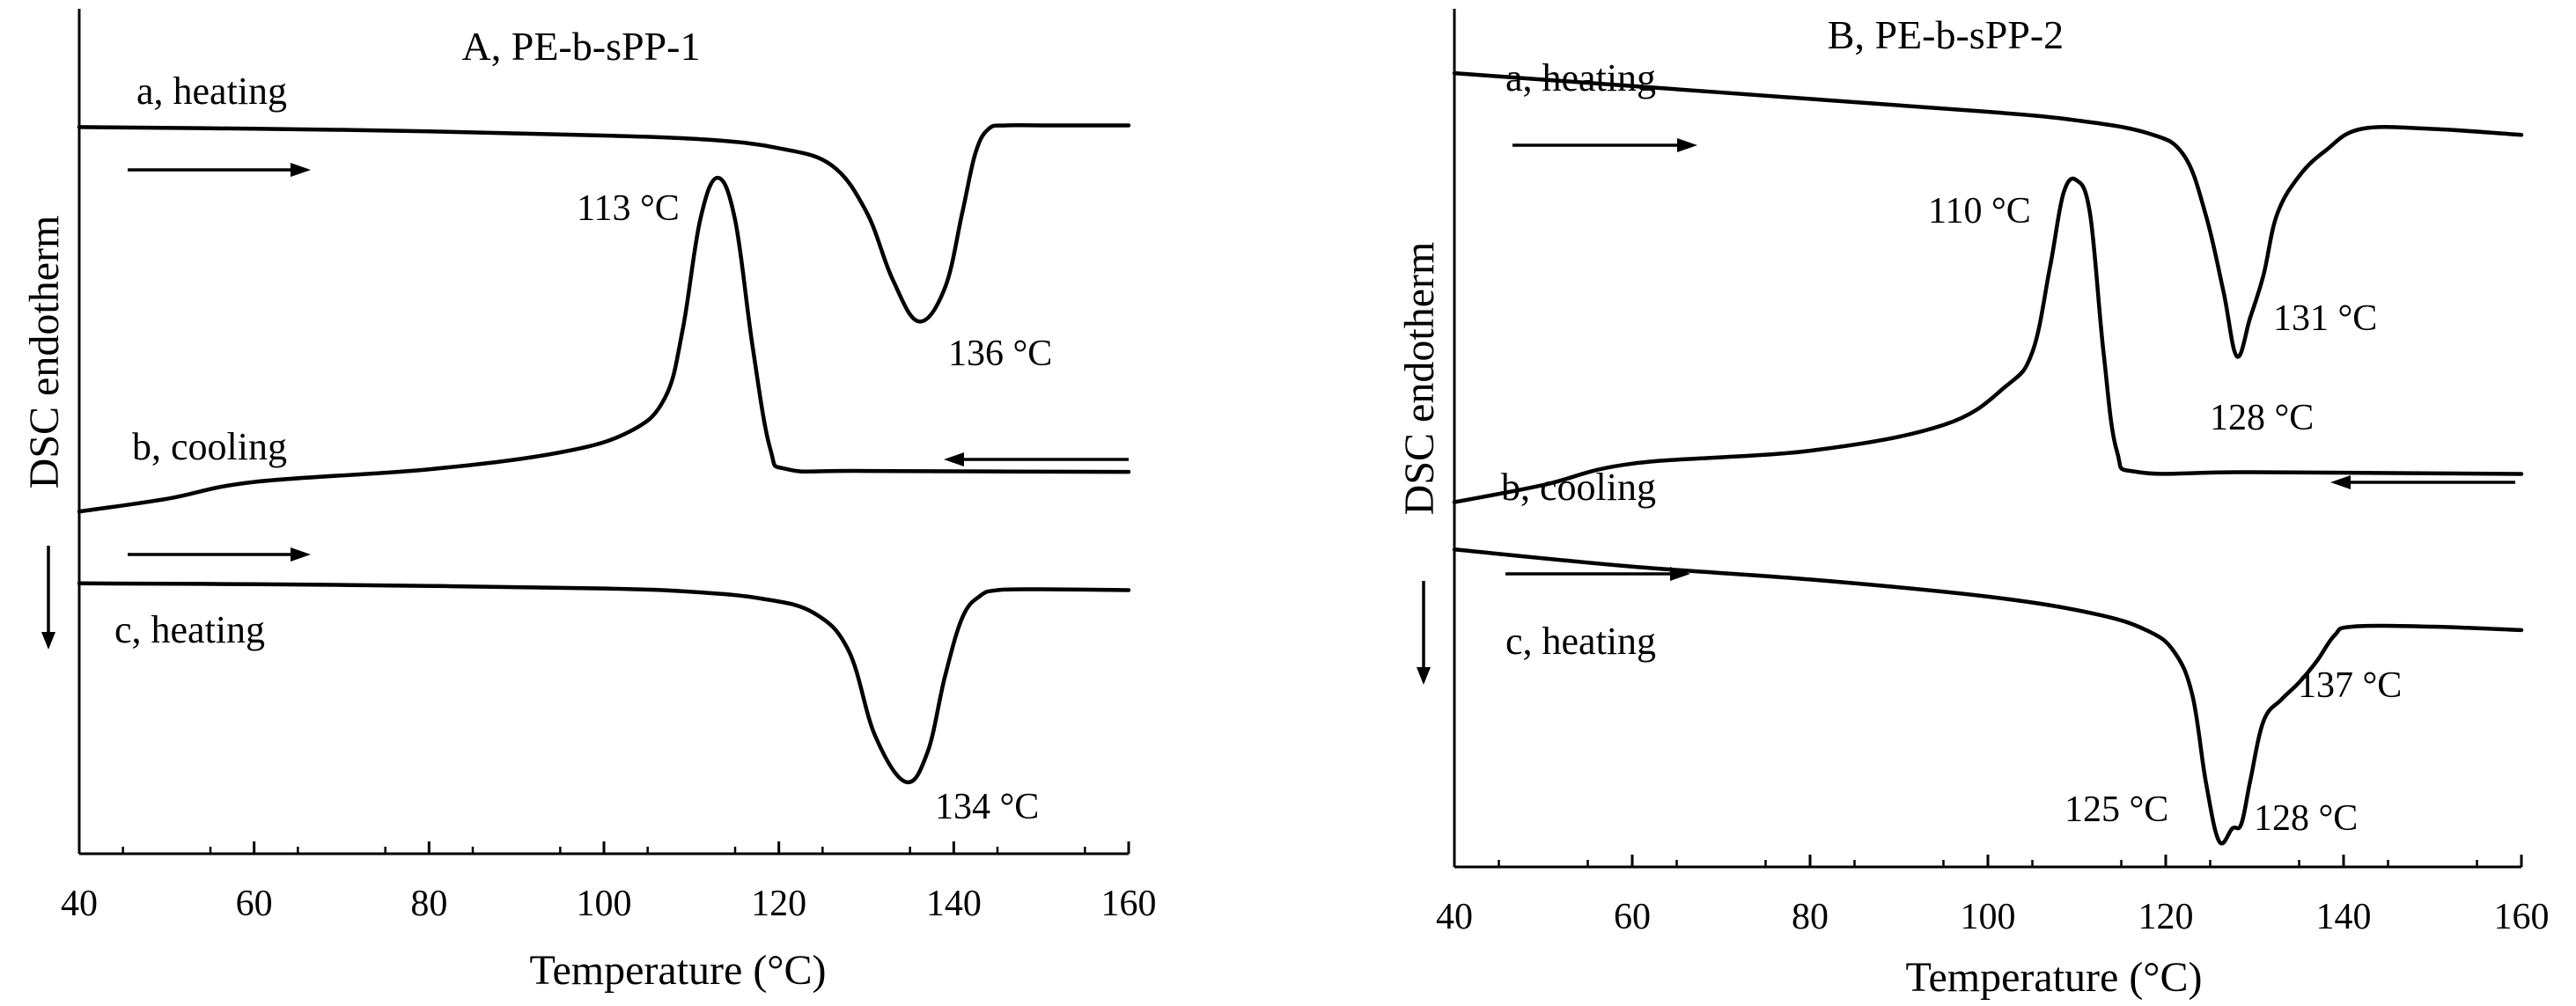 This screenshot has height=1006, width=2576. Describe the element at coordinates (2116, 809) in the screenshot. I see `panel-b-annotation-125: 125 °C` at that location.